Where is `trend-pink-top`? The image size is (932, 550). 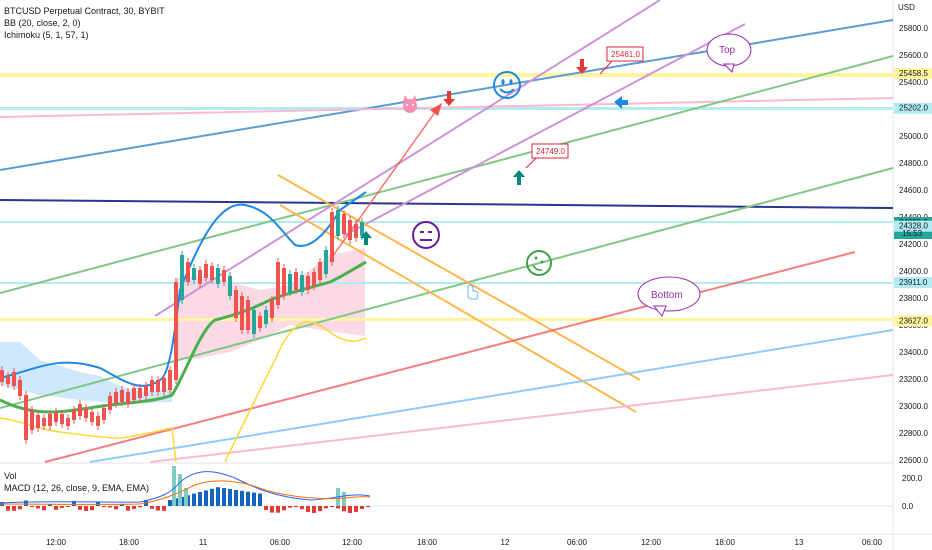
trend-pink-top is located at coordinates (447, 107).